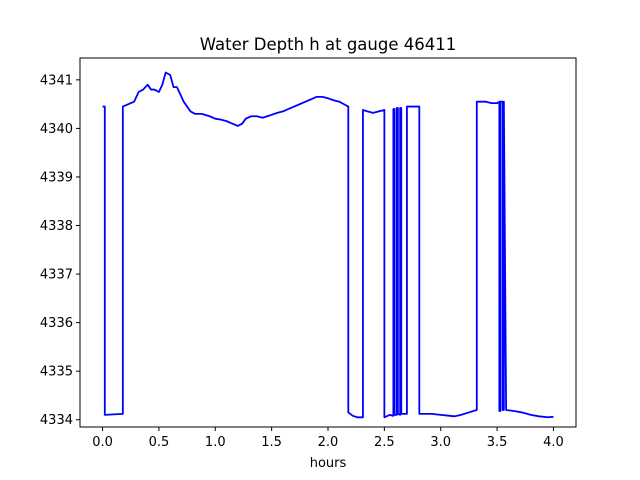 The height and width of the screenshot is (480, 640). I want to click on chart-title: Water Depth h at gauge 46411, so click(328, 44).